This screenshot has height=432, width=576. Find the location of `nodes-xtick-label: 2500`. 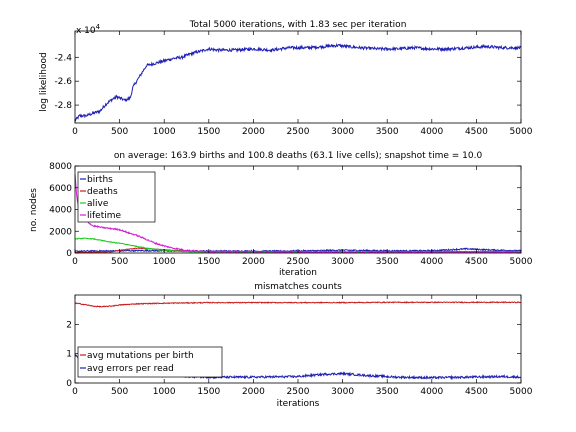

nodes-xtick-label: 2500 is located at coordinates (298, 262).